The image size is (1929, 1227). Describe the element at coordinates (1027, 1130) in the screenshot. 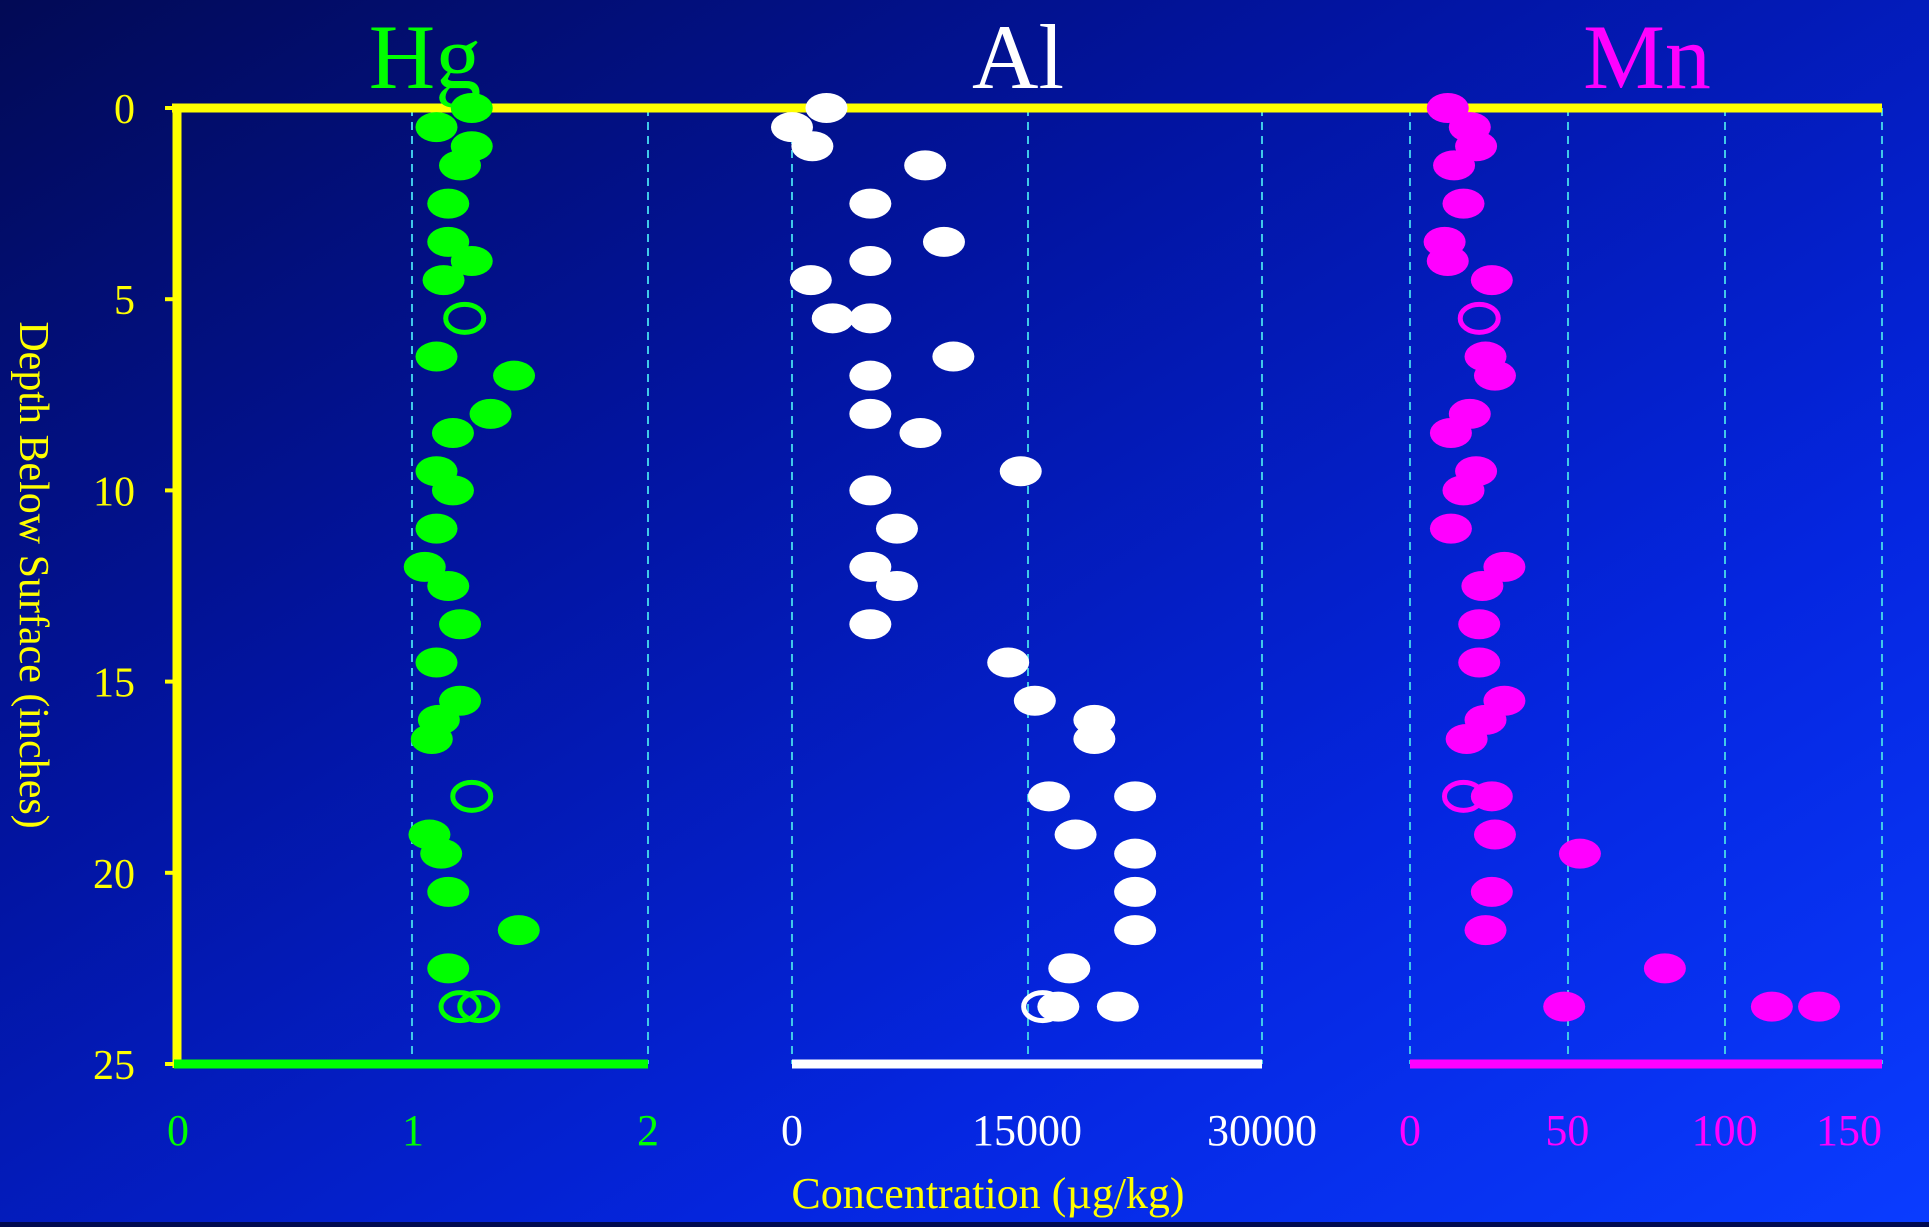

I see `x-tick-label: 15000` at that location.